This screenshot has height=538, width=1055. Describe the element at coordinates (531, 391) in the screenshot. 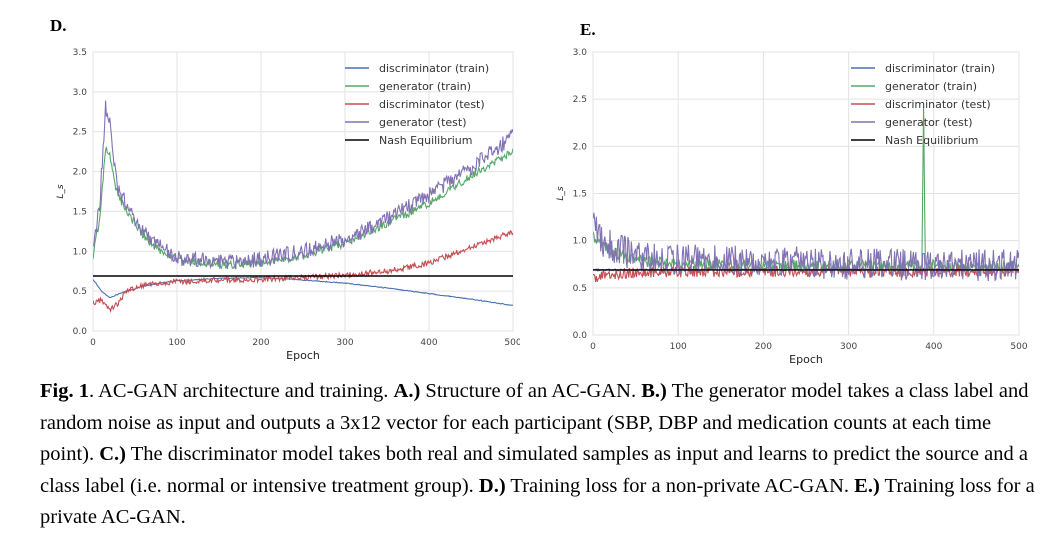

I see `caption-text: Structure of an AC-GAN.` at that location.